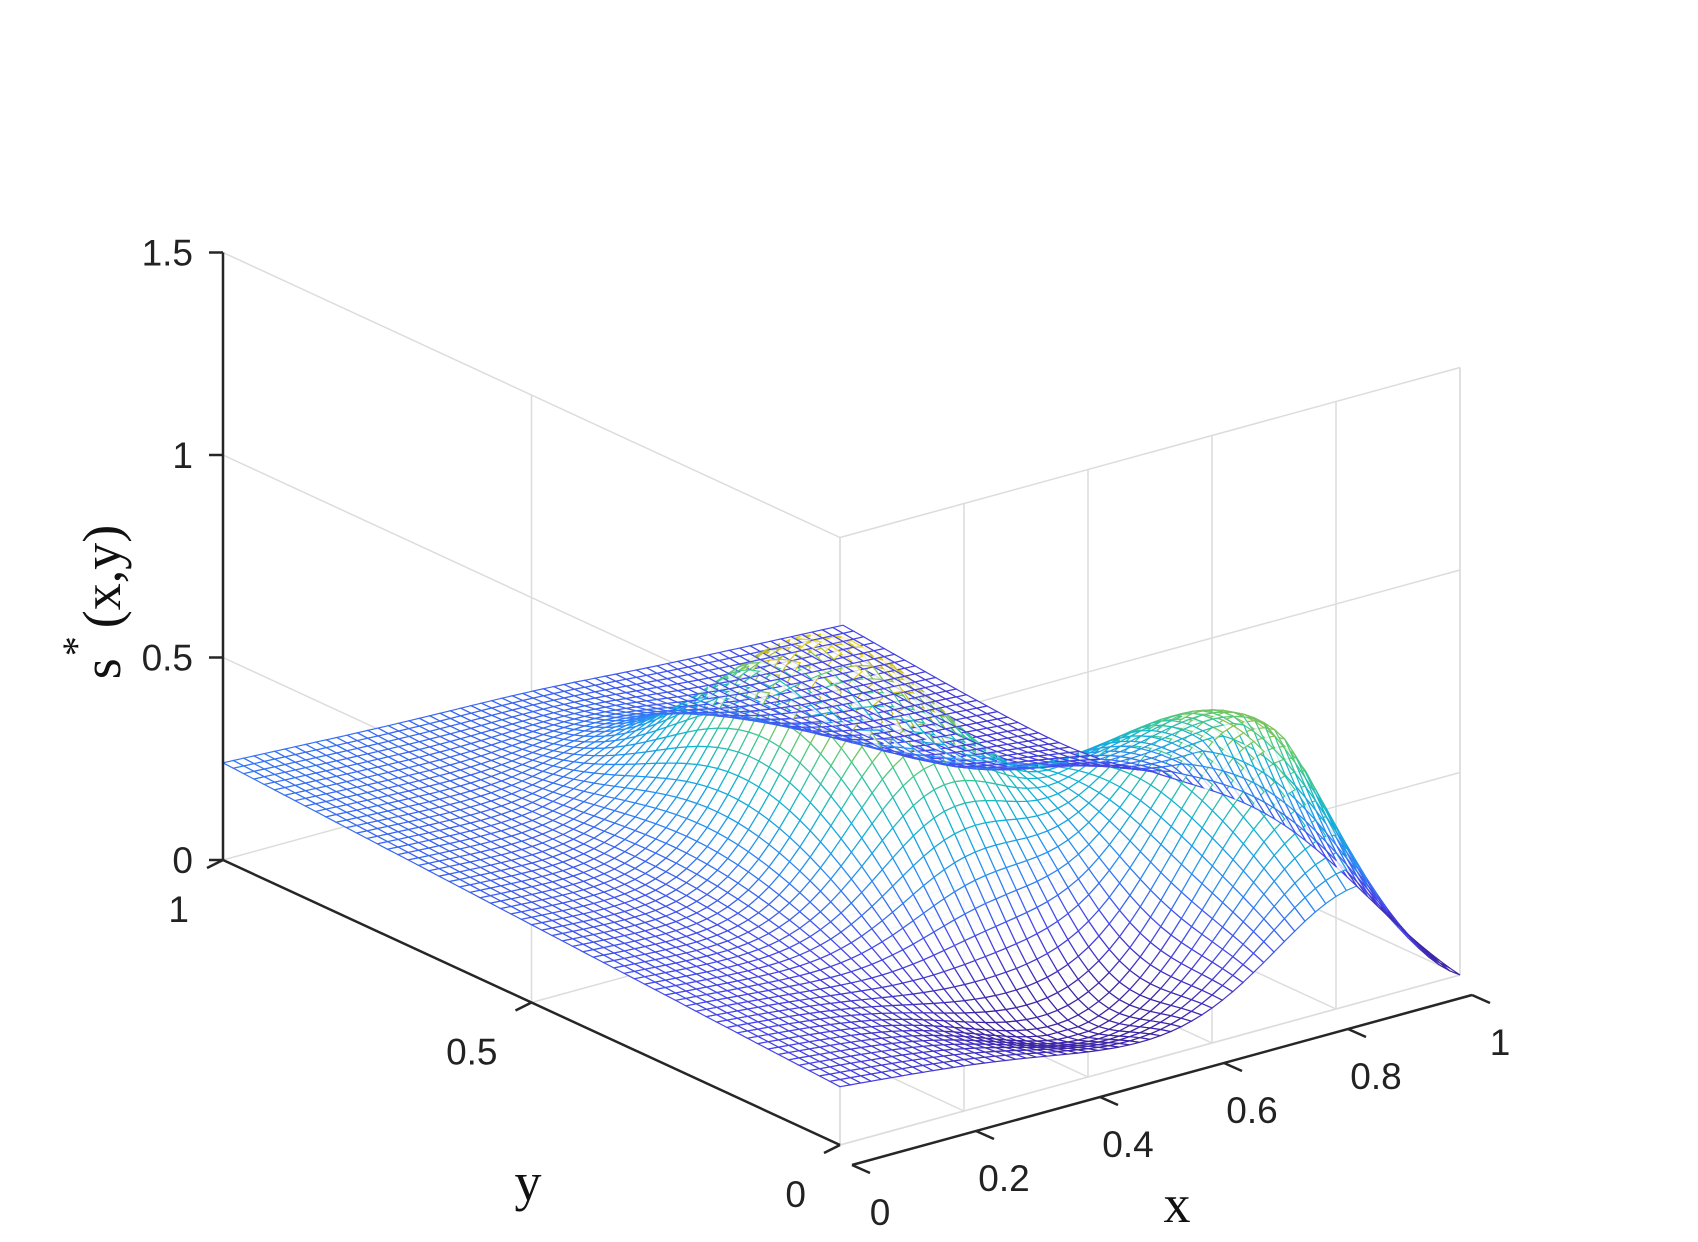 The width and height of the screenshot is (1698, 1242). Describe the element at coordinates (1375, 1076) in the screenshot. I see `x-tick-label: 0.8` at that location.